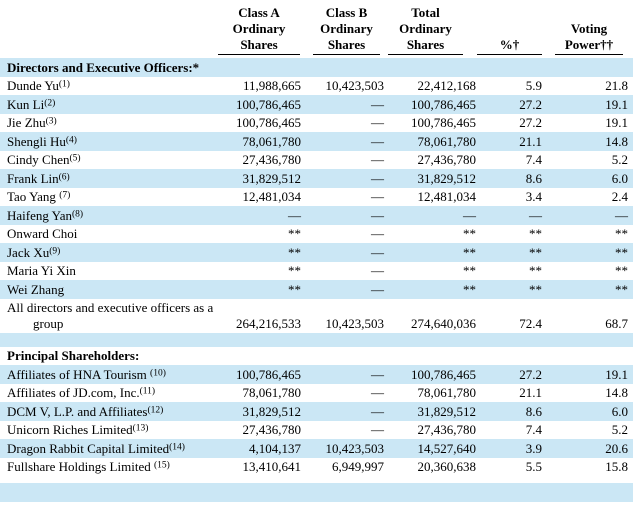  What do you see at coordinates (530, 323) in the screenshot?
I see `pct-value: 72.4` at bounding box center [530, 323].